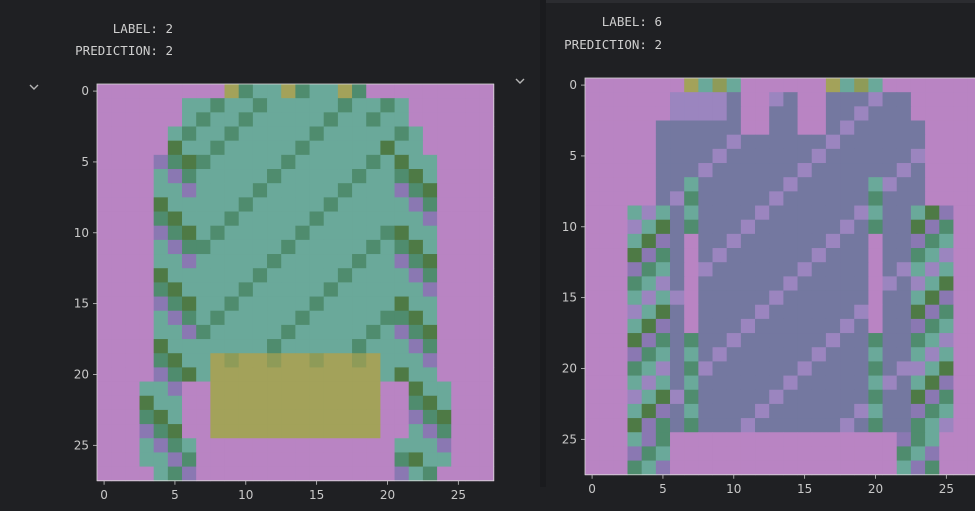 The height and width of the screenshot is (511, 975). Describe the element at coordinates (458, 495) in the screenshot. I see `x-tick-label: 25` at that location.